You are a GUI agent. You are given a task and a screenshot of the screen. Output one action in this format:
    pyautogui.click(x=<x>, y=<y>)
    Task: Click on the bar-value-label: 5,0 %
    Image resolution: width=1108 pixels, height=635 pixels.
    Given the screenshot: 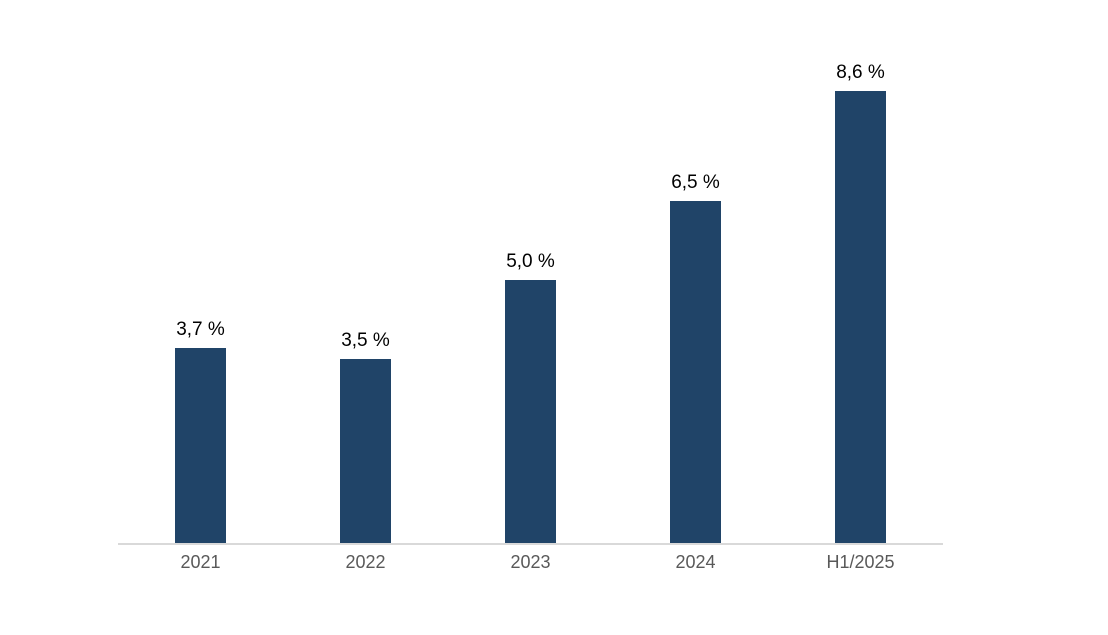 What is the action you would take?
    pyautogui.click(x=530, y=261)
    